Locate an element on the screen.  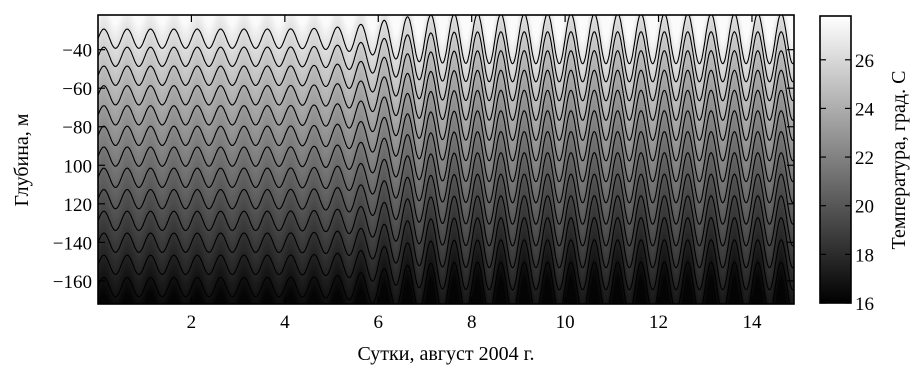
colorbar-tick-label: 16 is located at coordinates (864, 304).